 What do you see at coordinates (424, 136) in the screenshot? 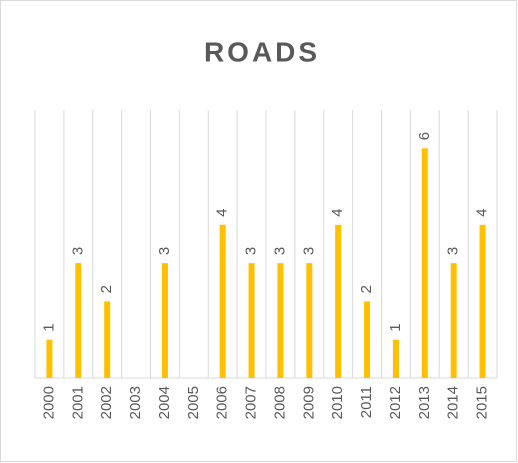
I see `data-label: 6` at bounding box center [424, 136].